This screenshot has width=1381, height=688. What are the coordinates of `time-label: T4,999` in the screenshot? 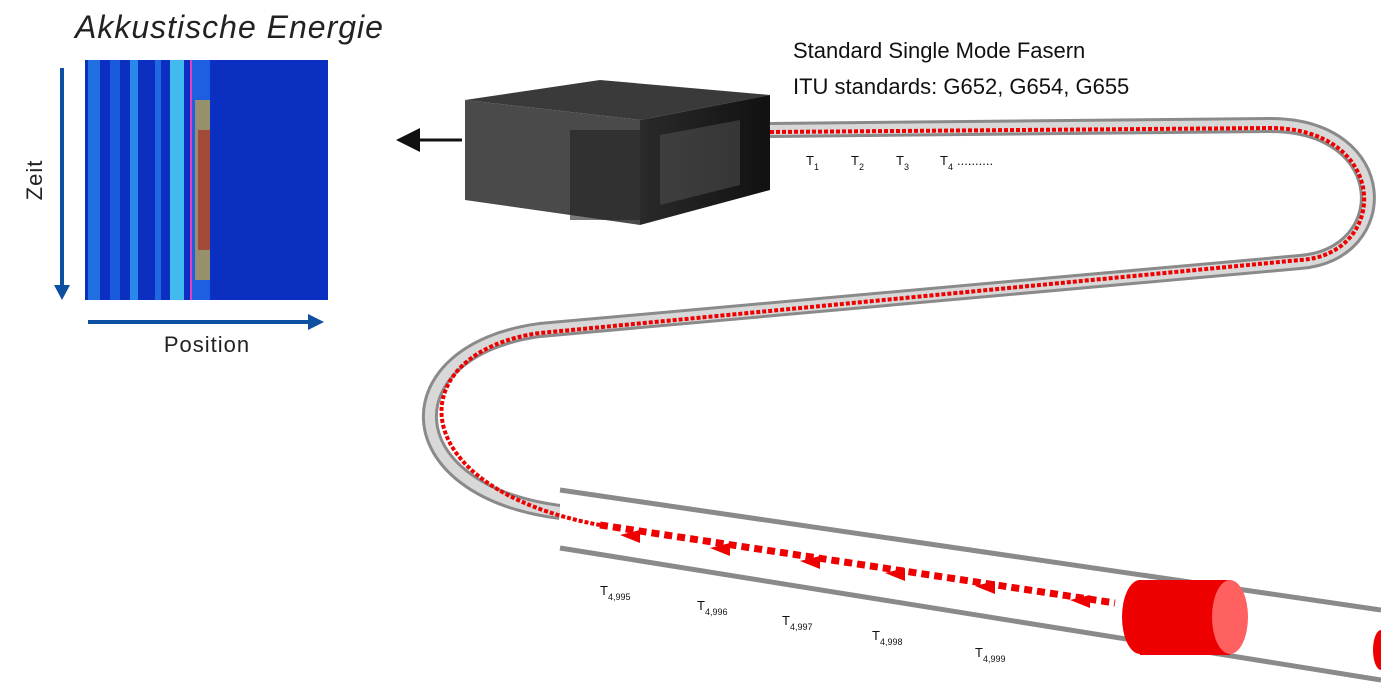 It's located at (990, 654).